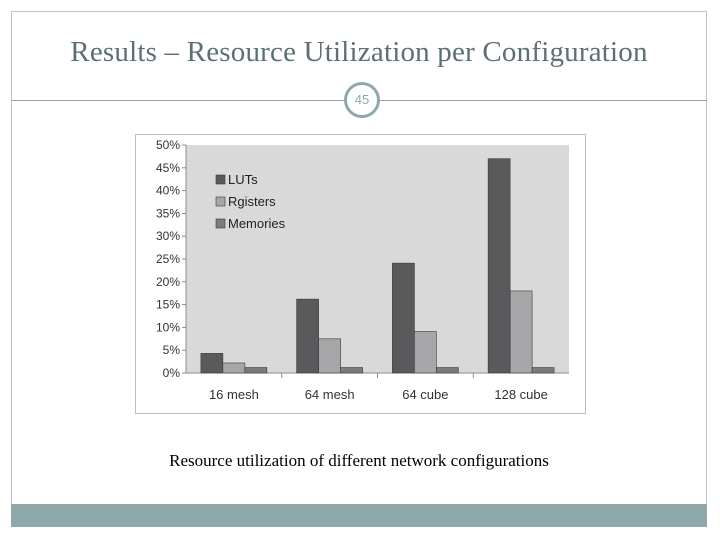  Describe the element at coordinates (168, 259) in the screenshot. I see `y-tick-label: 25%` at that location.